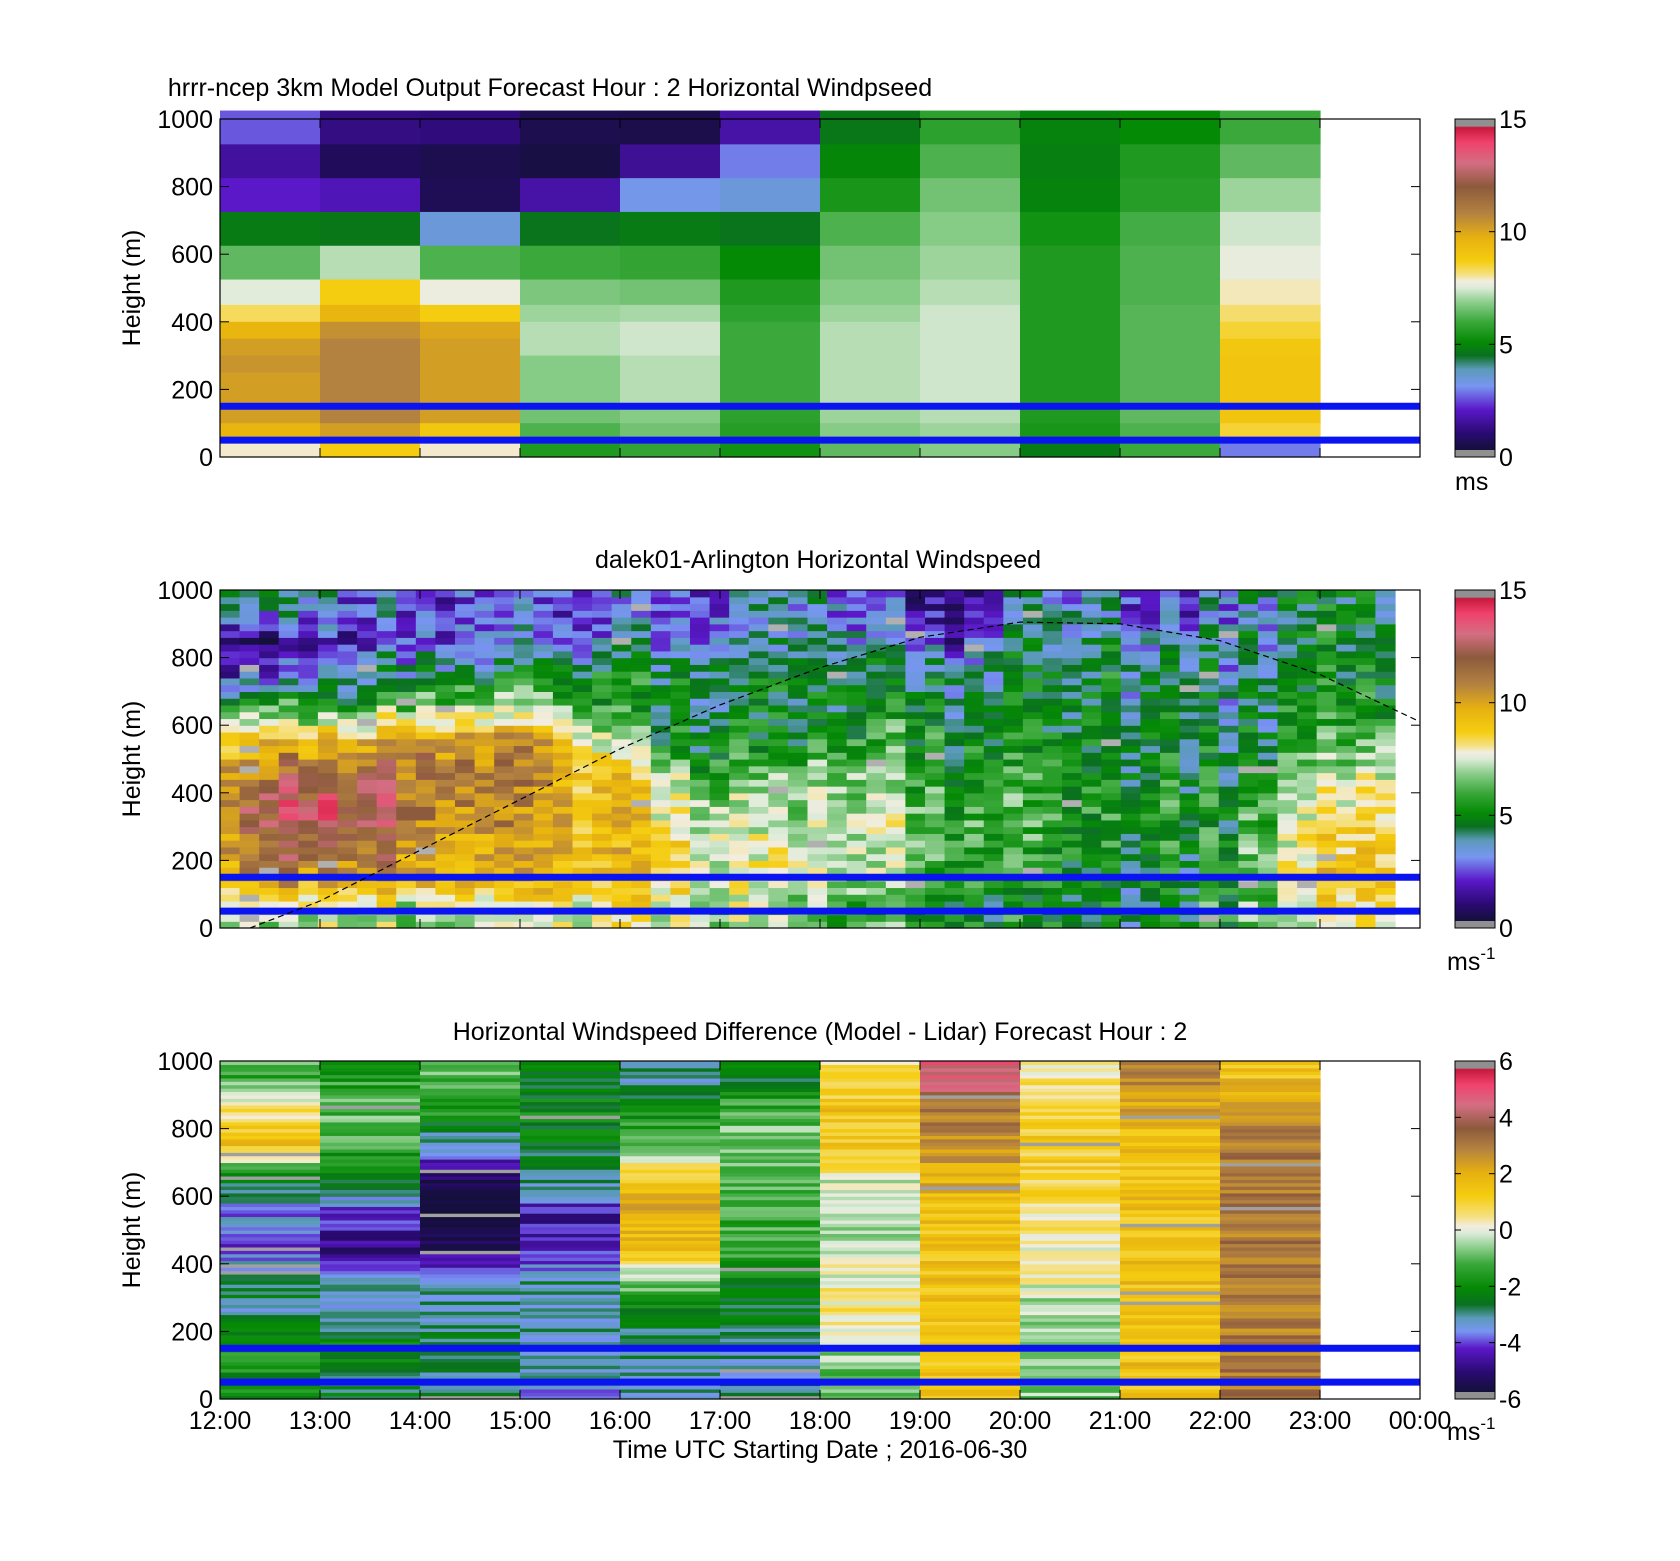 The width and height of the screenshot is (1680, 1561). What do you see at coordinates (1471, 482) in the screenshot?
I see `colorbar-units: ms` at bounding box center [1471, 482].